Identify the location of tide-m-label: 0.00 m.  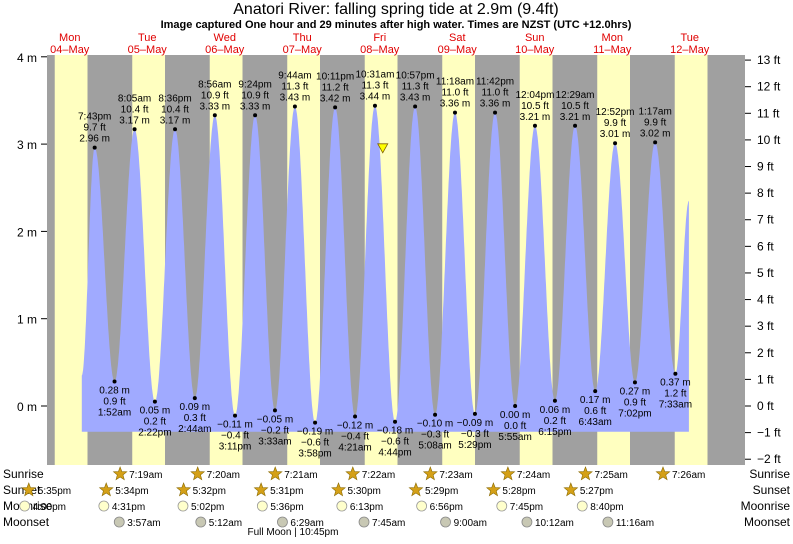
(515, 415).